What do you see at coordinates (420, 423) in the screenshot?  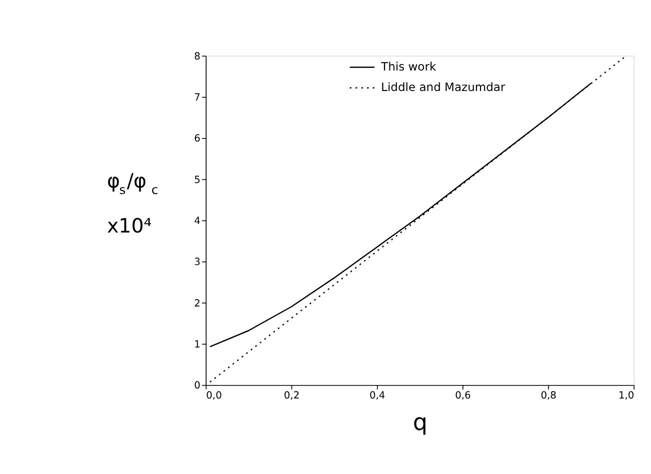 I see `x-axis-title: q` at bounding box center [420, 423].